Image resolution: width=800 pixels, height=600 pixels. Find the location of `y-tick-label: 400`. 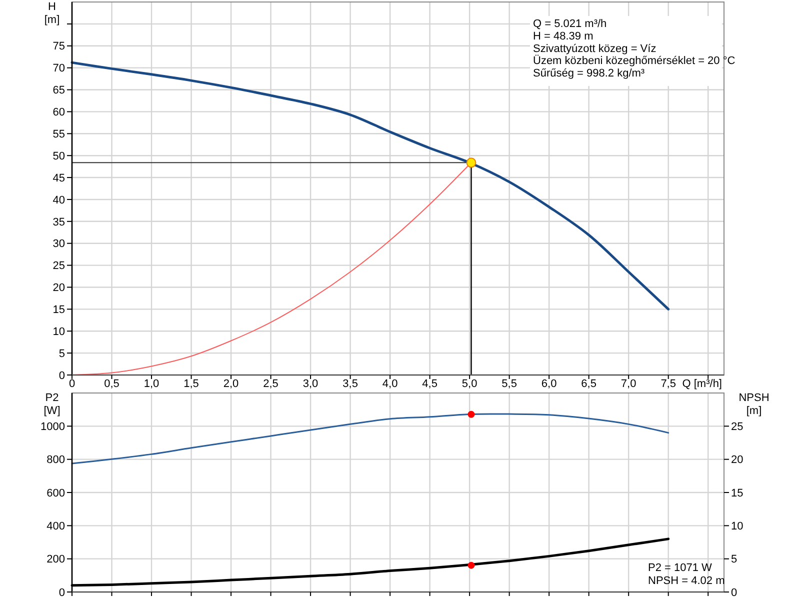

y-tick-label: 400 is located at coordinates (55, 526).